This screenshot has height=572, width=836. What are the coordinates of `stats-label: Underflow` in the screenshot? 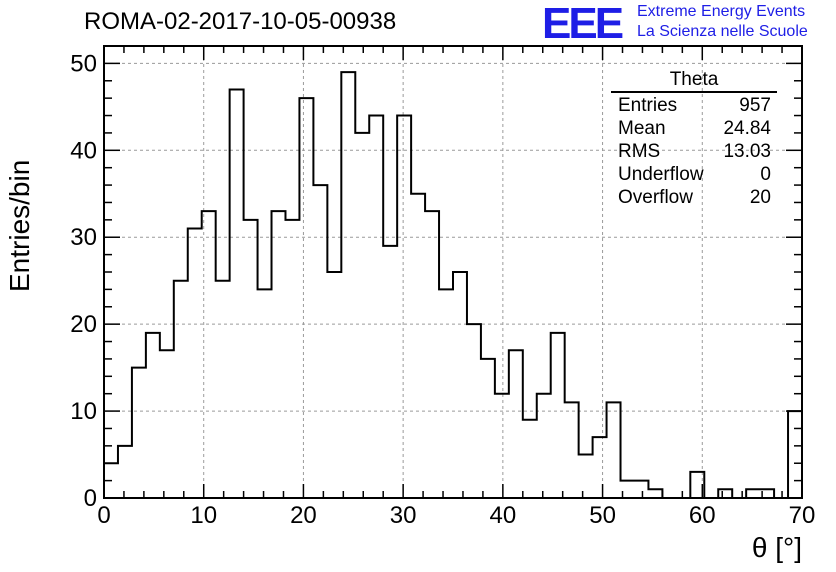 It's located at (661, 174).